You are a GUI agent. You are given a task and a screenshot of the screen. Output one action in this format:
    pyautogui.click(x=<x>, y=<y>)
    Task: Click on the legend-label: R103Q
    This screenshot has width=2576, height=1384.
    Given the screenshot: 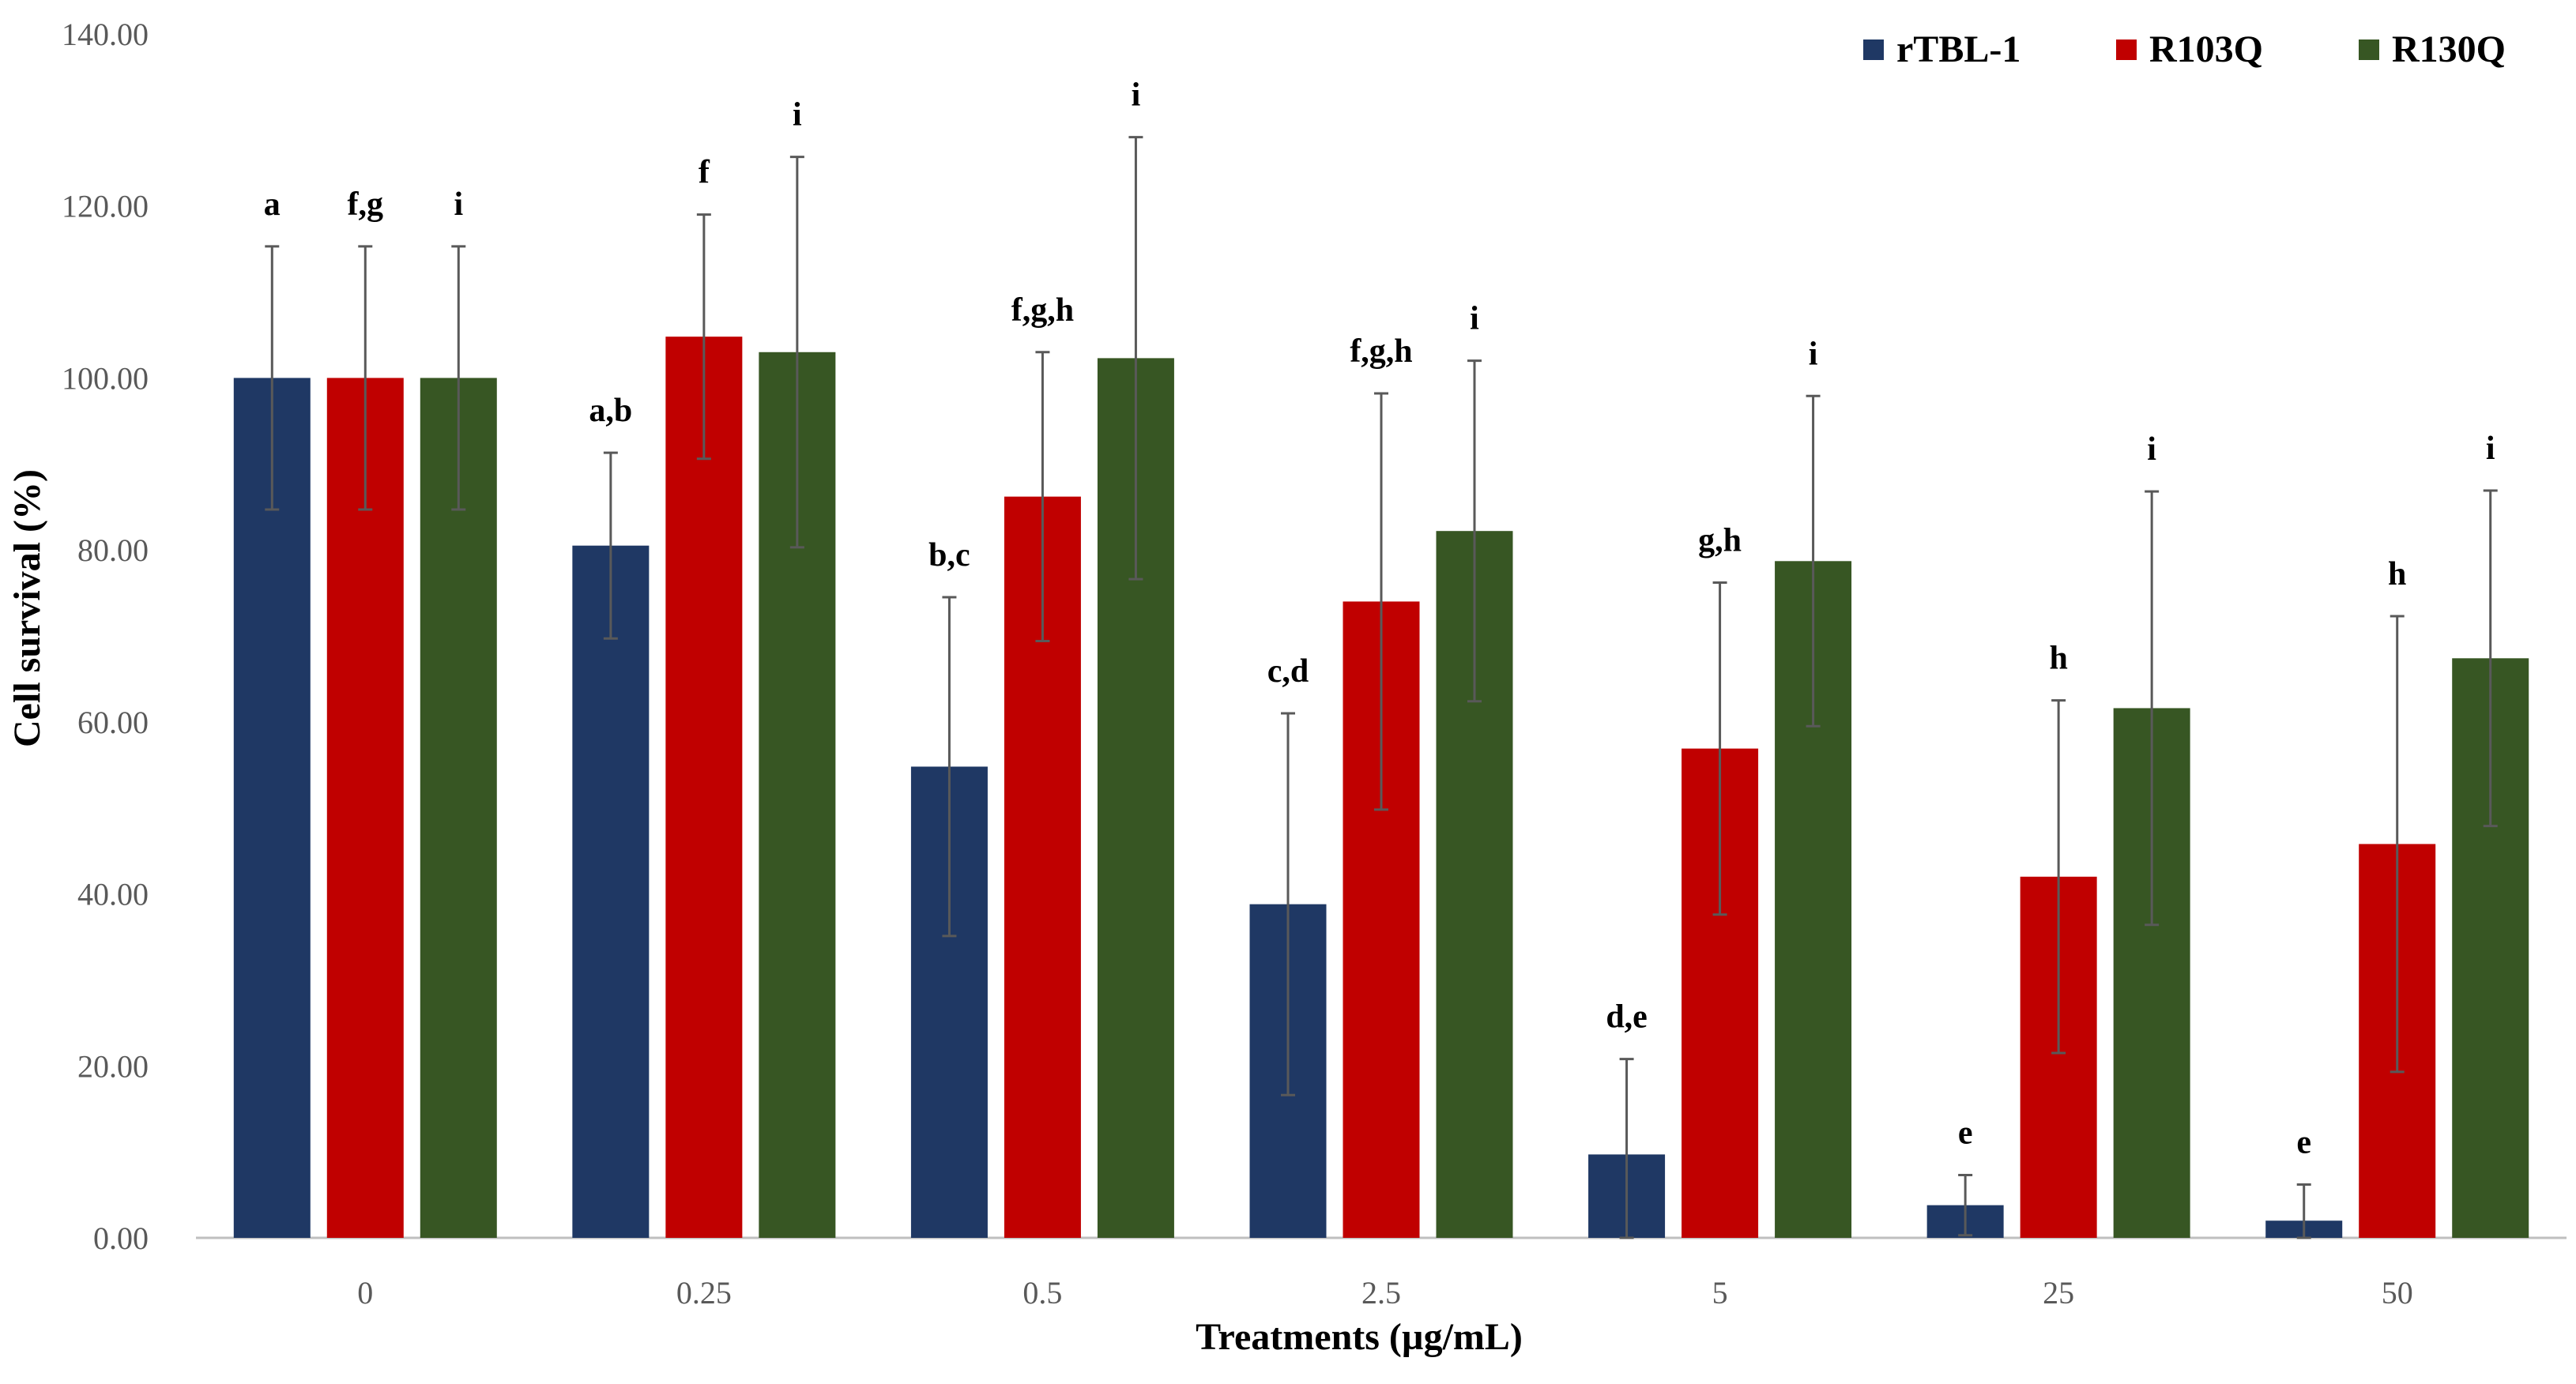 What is the action you would take?
    pyautogui.click(x=2206, y=49)
    